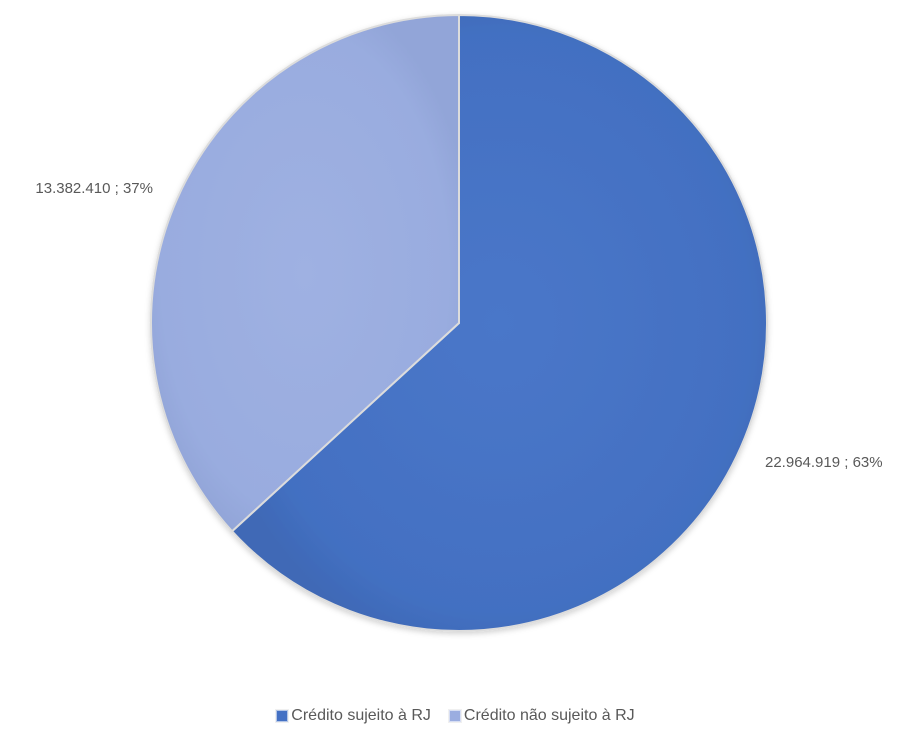  I want to click on legend-item-credito-nao-sujeito: Crédito não sujeito à RJ, so click(541, 716).